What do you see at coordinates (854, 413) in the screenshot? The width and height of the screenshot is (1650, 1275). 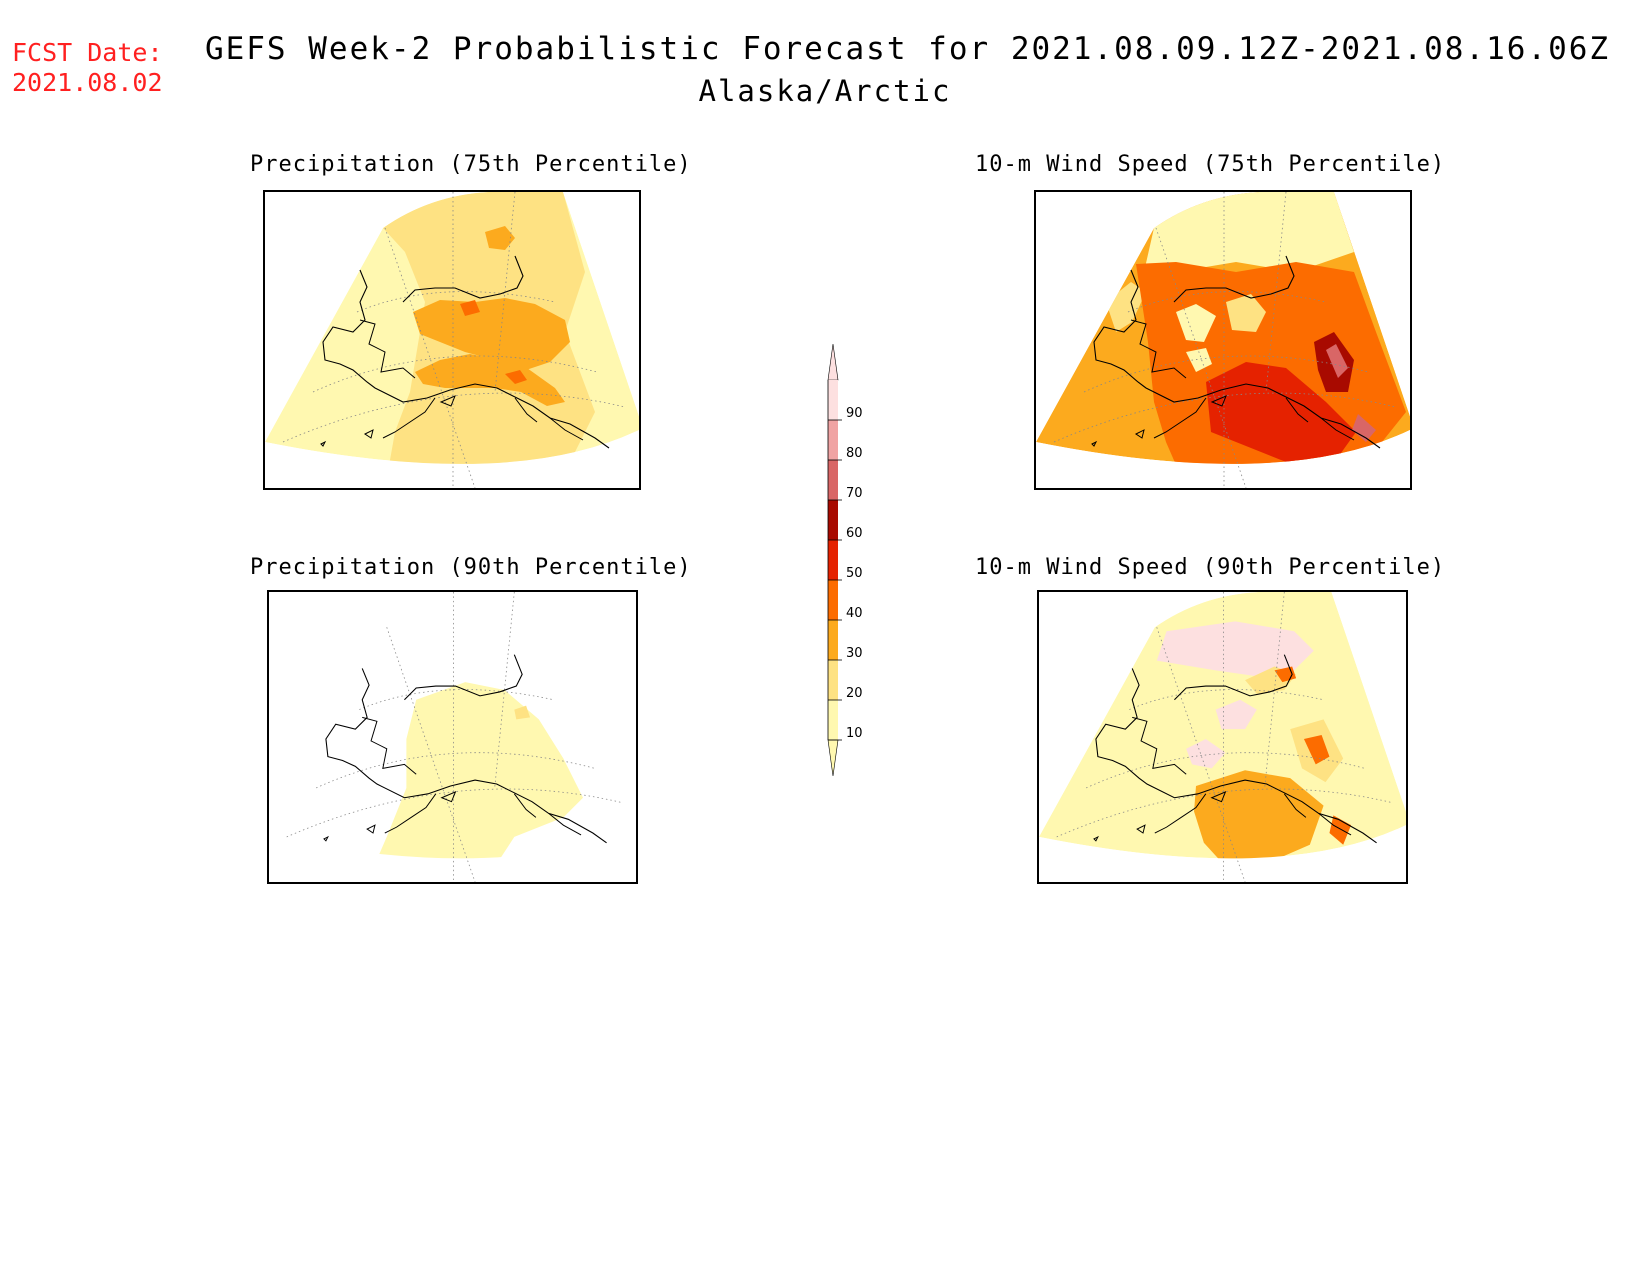 I see `colorbar-tick-label: 90` at bounding box center [854, 413].